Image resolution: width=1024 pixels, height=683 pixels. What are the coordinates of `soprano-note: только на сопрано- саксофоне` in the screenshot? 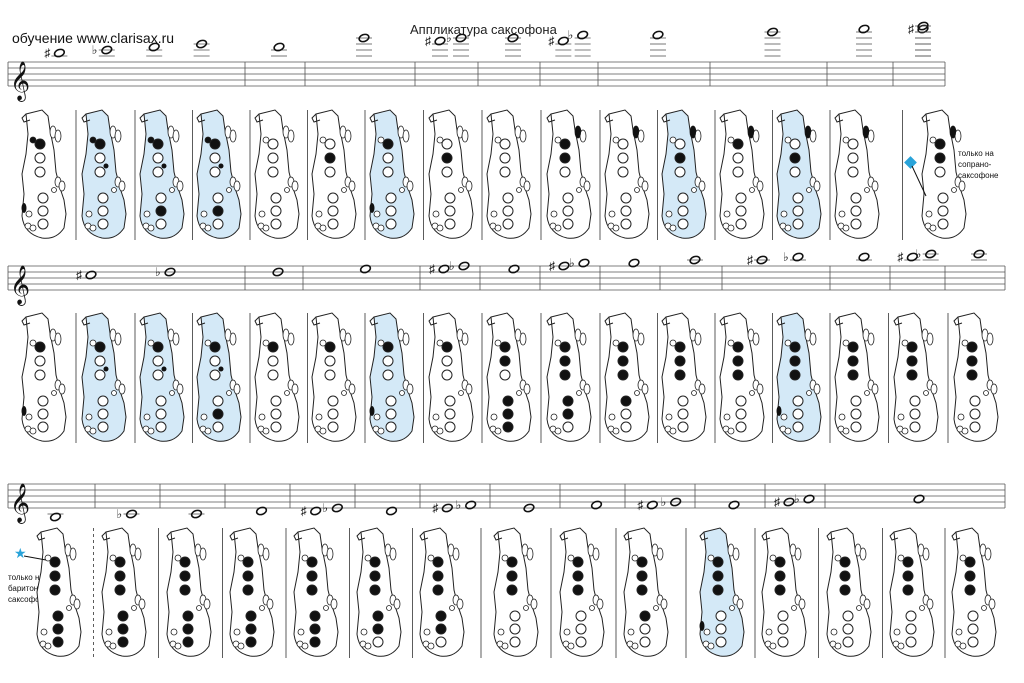 It's located at (978, 164).